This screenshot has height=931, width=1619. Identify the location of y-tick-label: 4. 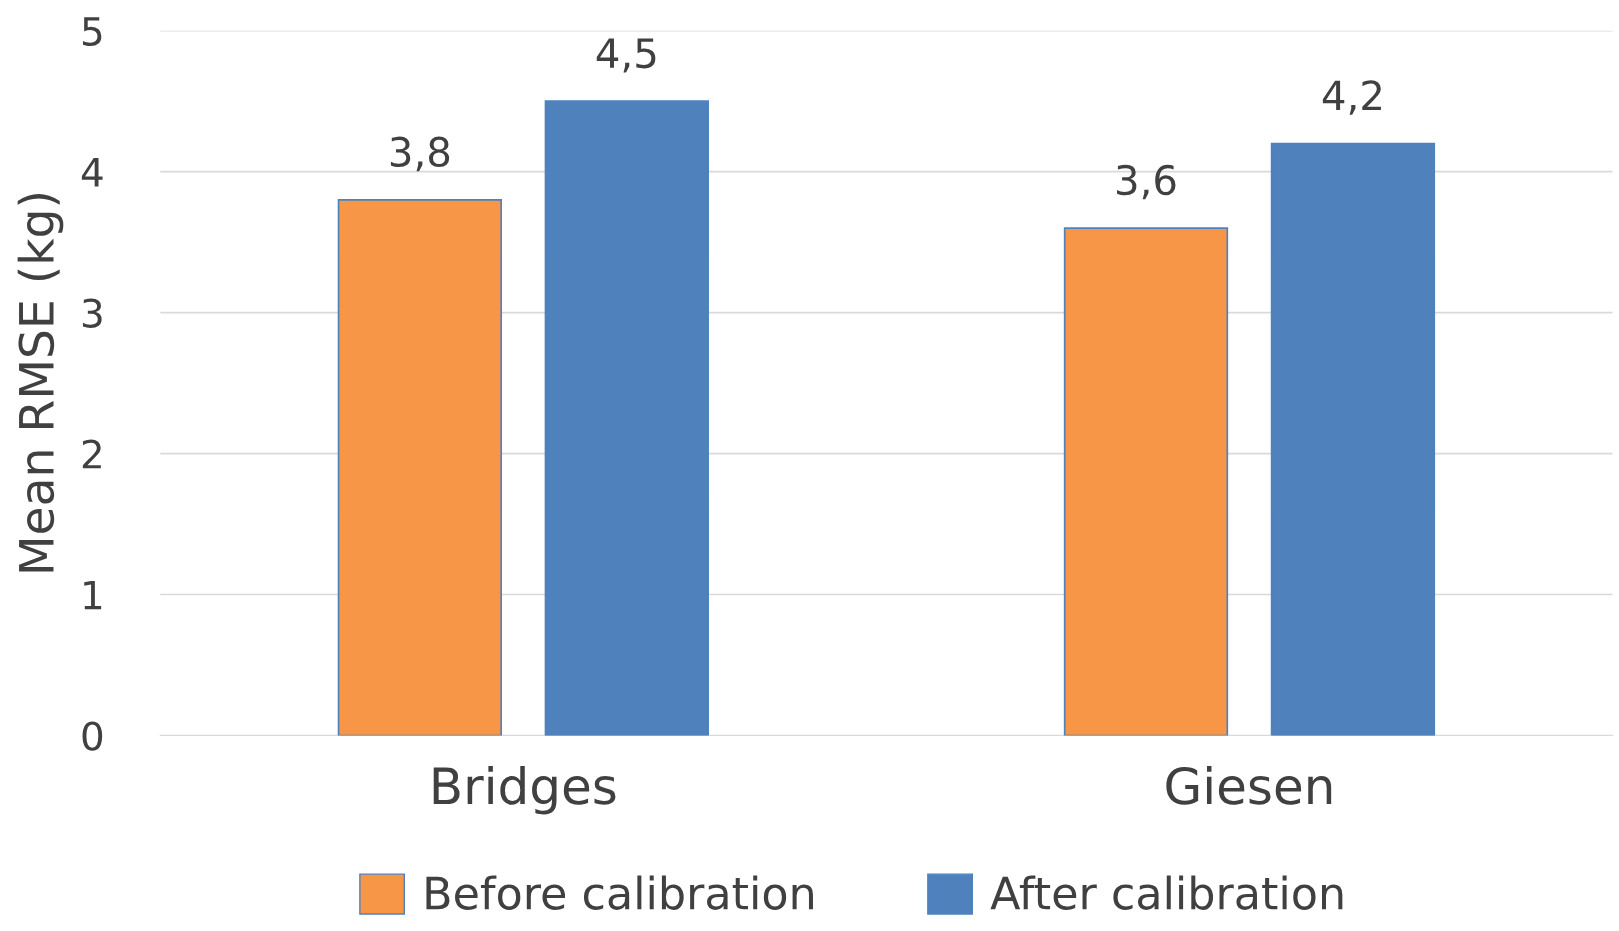
(92, 172).